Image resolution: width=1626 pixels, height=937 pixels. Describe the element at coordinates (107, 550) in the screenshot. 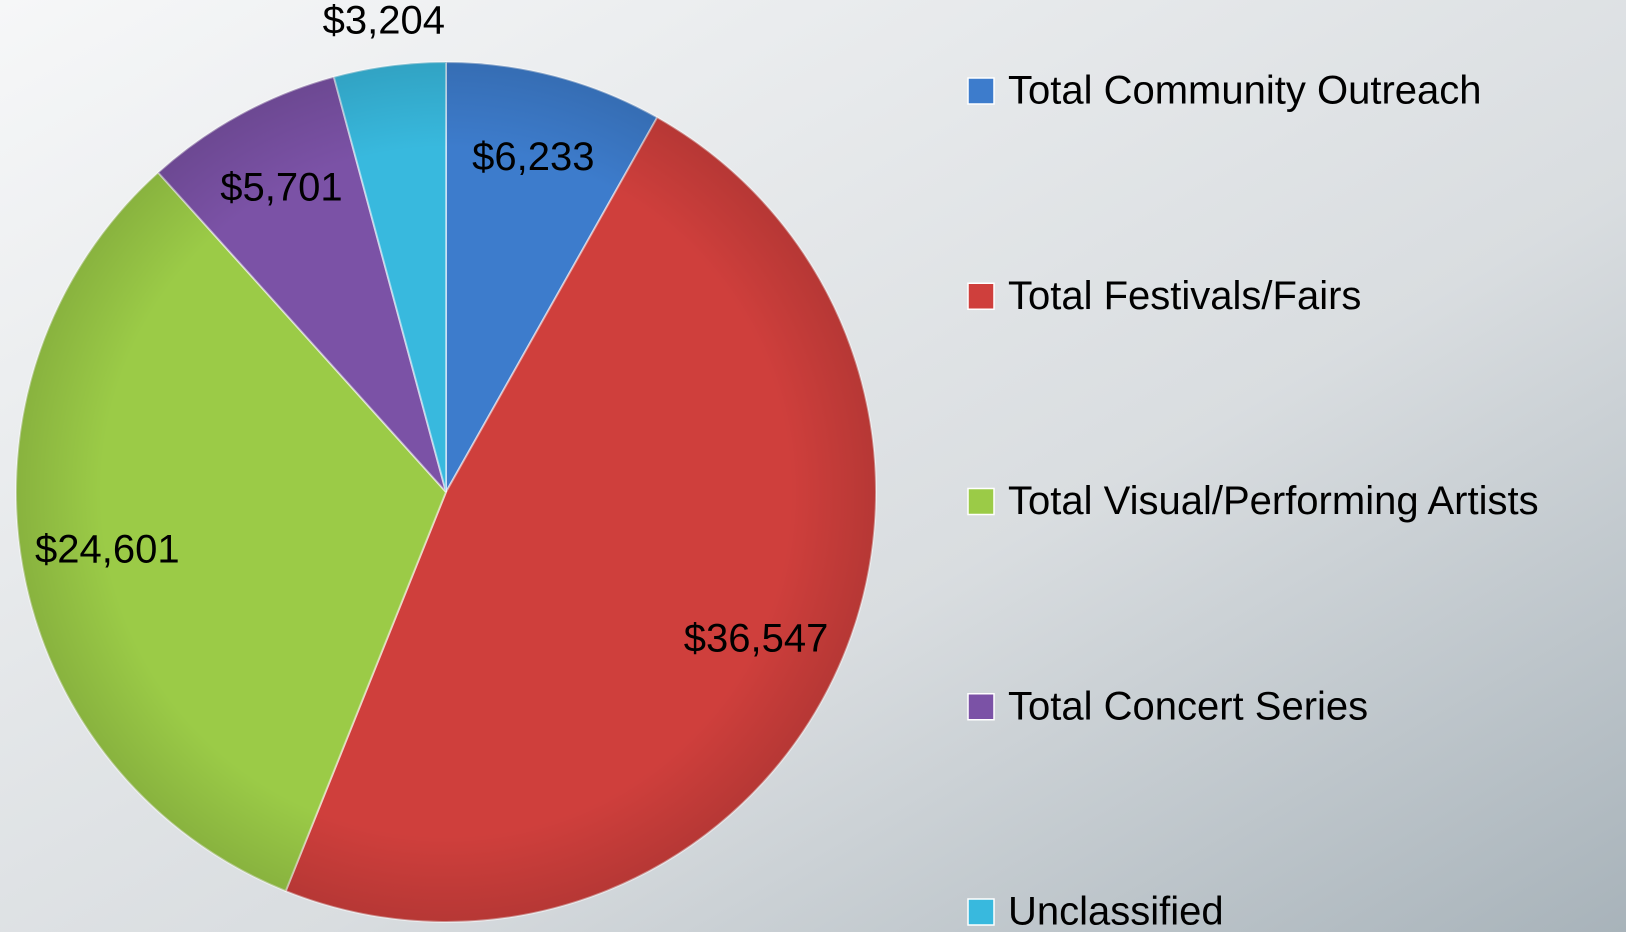

I see `data-label: $24,601` at that location.